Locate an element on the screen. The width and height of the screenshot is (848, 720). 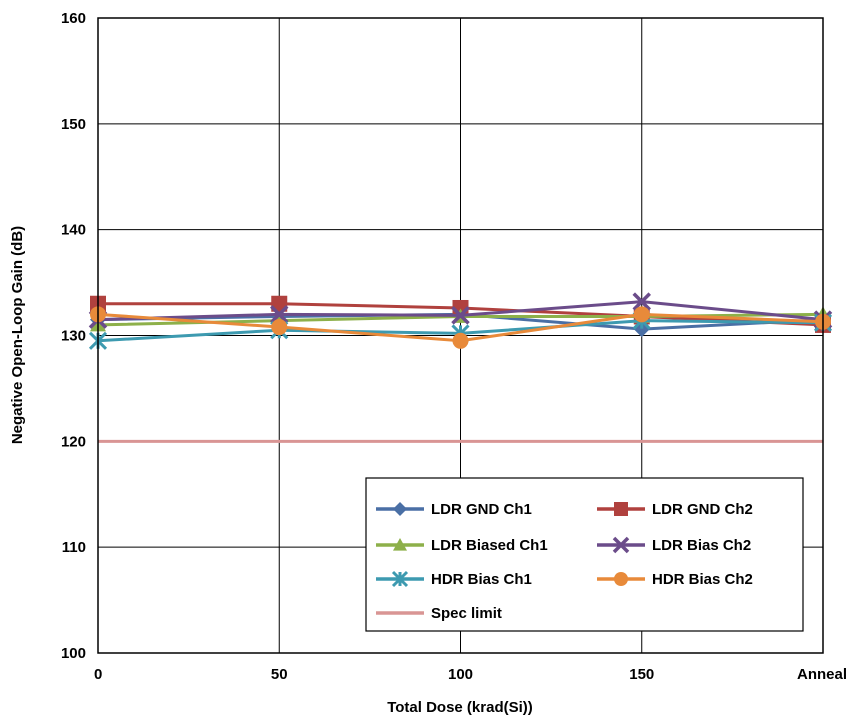
legend-item: HDR Bias Ch2 is located at coordinates (675, 579).